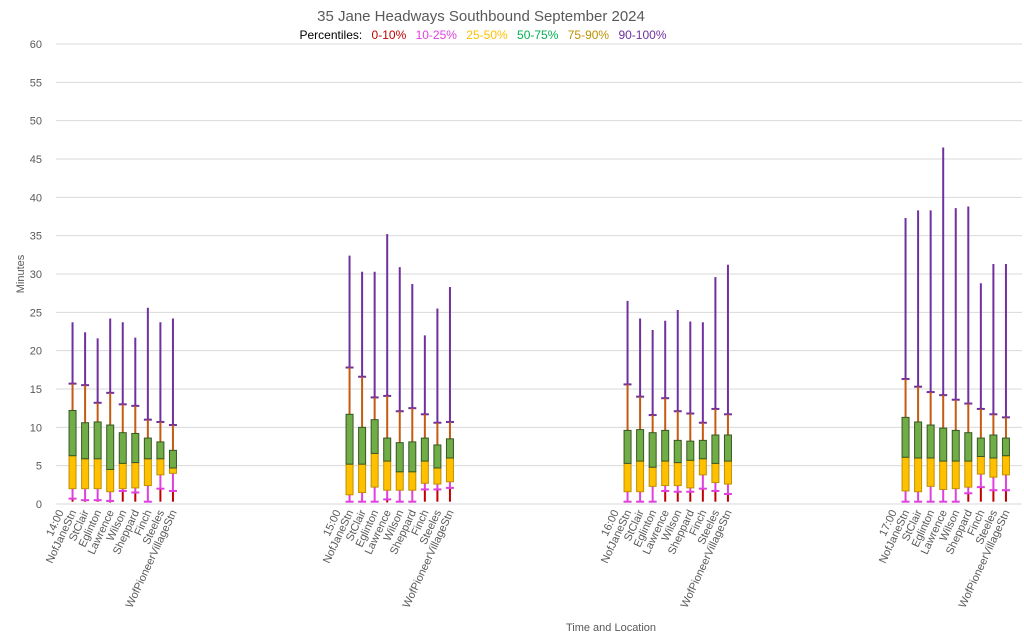  I want to click on legend-entry-0-10: 0-10%, so click(389, 35).